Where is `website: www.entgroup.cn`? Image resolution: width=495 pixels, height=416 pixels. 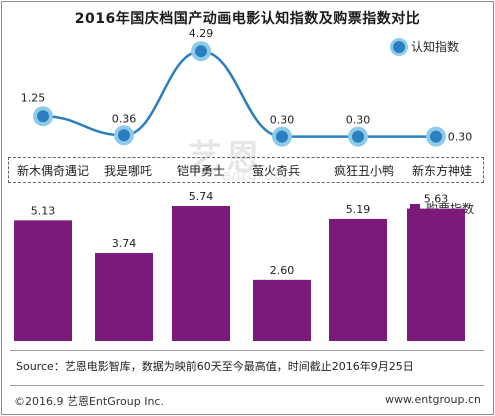 website: www.entgroup.cn is located at coordinates (433, 399).